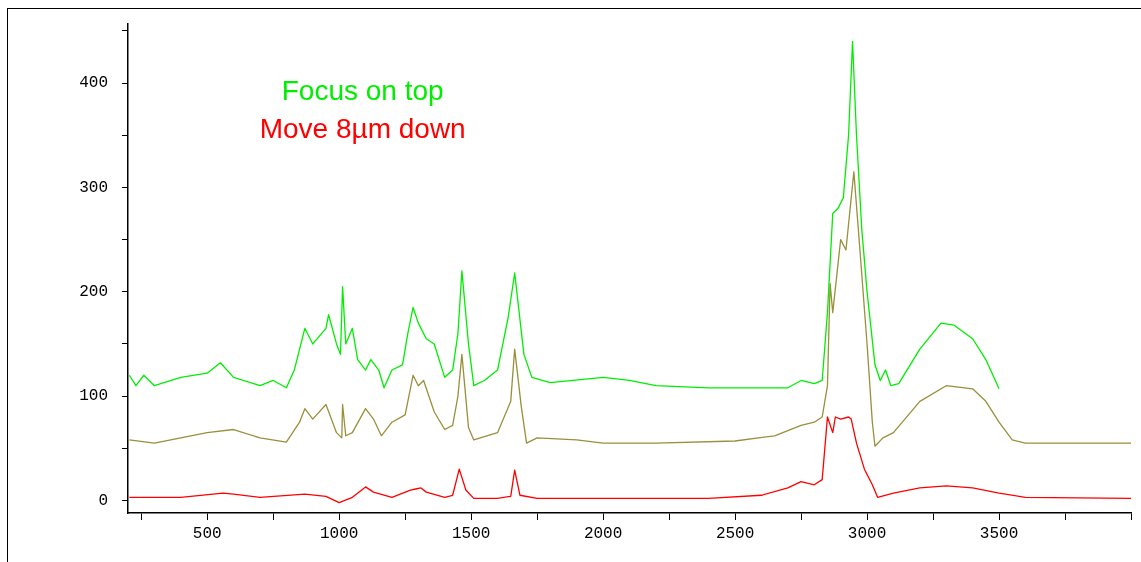 This screenshot has height=562, width=1141. I want to click on y-tick-label: 300, so click(93, 187).